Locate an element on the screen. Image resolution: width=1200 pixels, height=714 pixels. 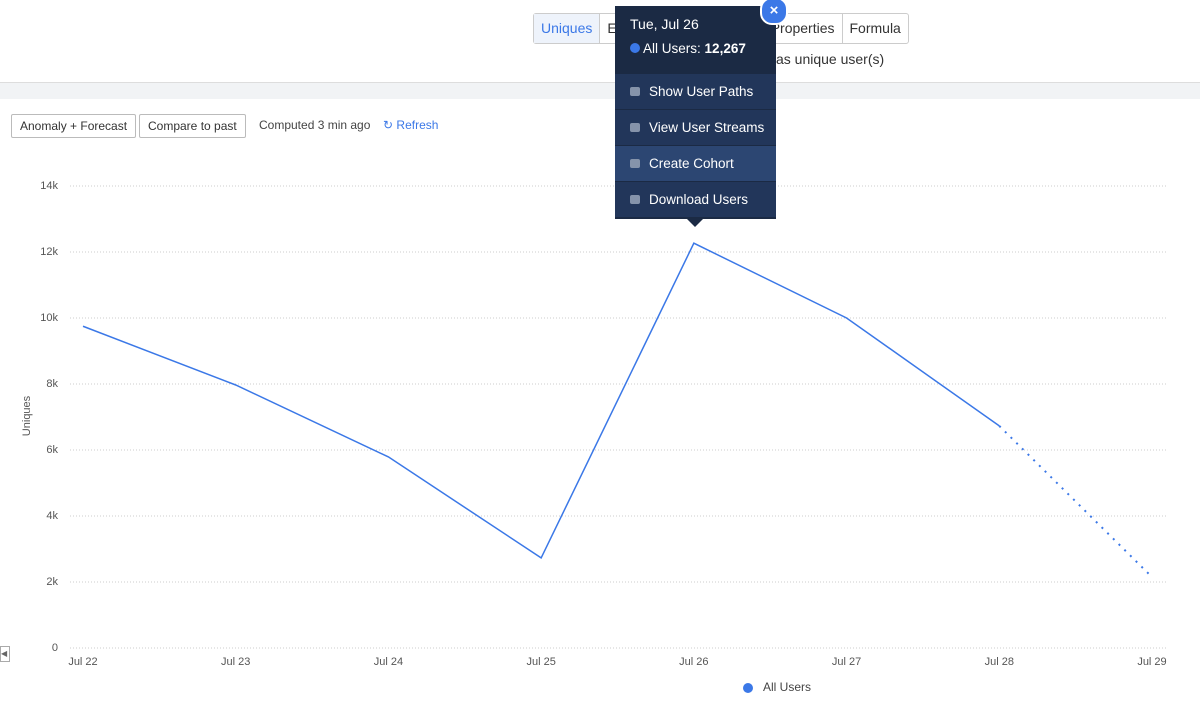
tab: E is located at coordinates (611, 28).